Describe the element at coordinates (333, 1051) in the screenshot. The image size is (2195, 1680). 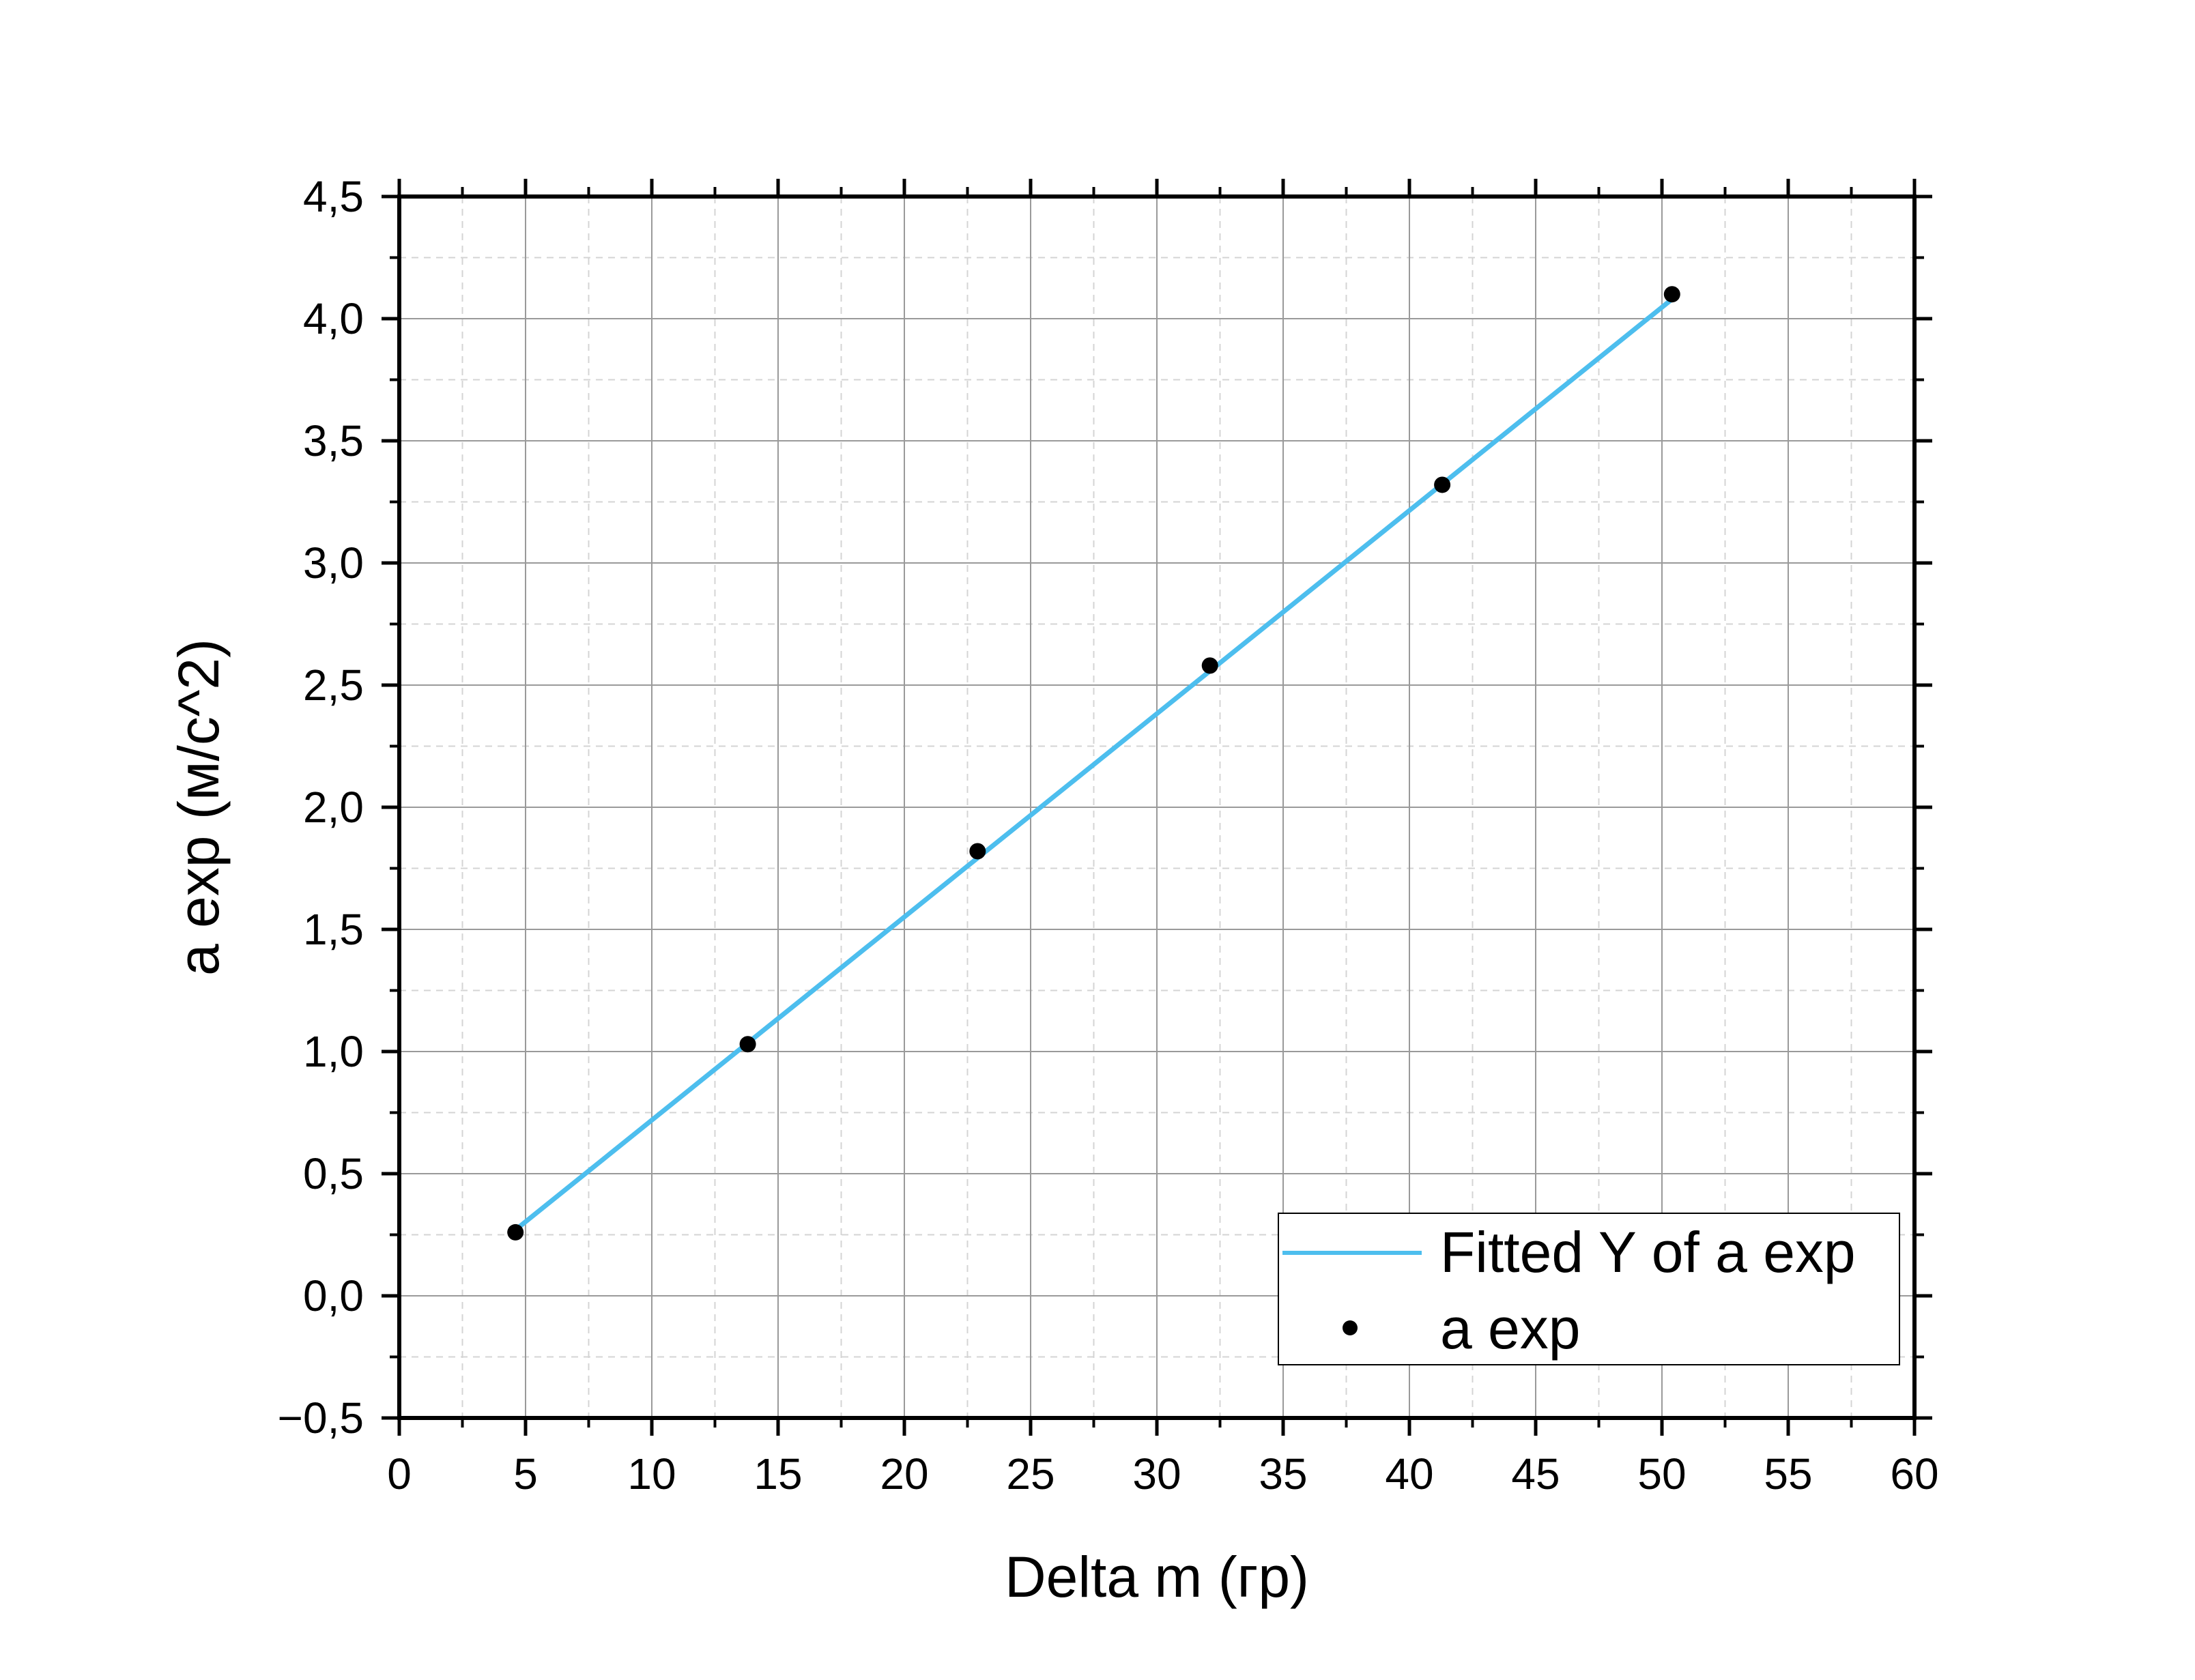
I see `y-tick-label: 1,0` at that location.